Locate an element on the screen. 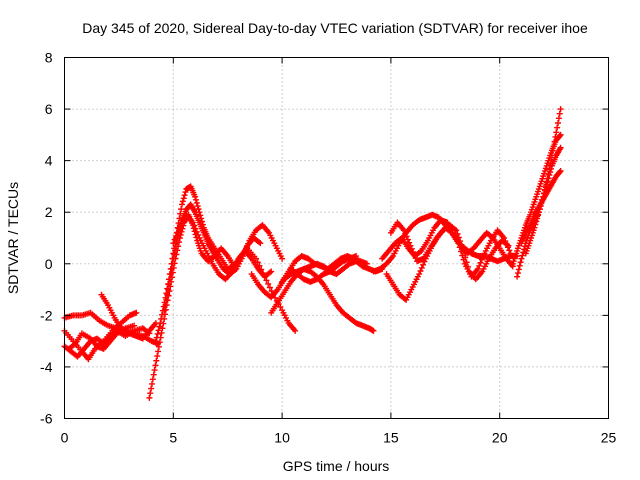 This screenshot has width=640, height=480. y-tick-label: -6 is located at coordinates (46, 419).